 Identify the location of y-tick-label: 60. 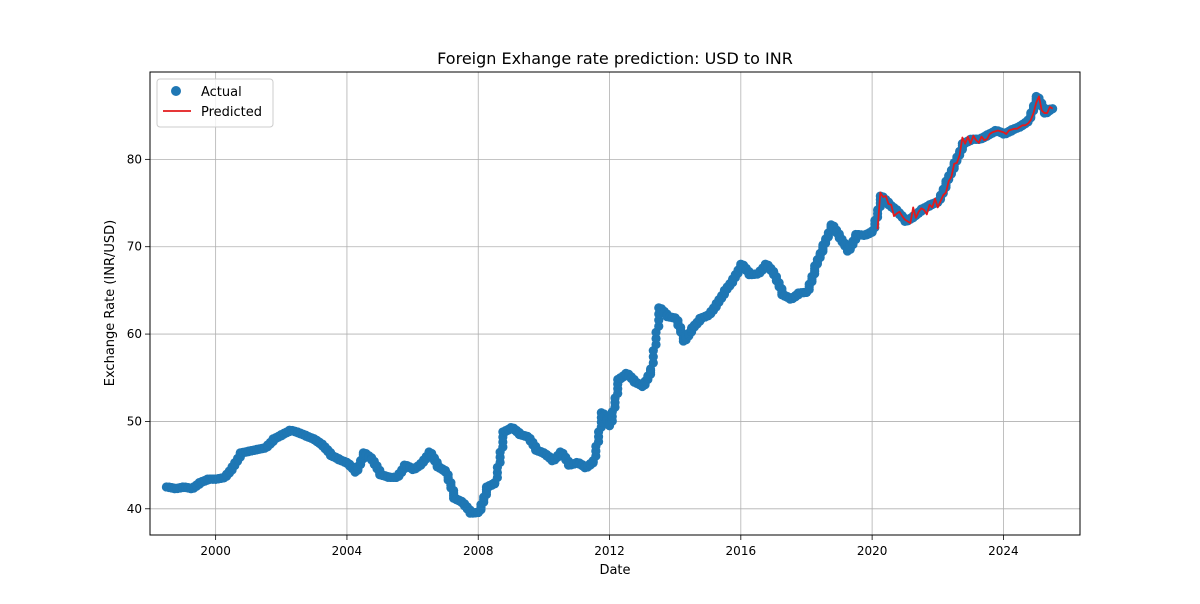
(134, 334).